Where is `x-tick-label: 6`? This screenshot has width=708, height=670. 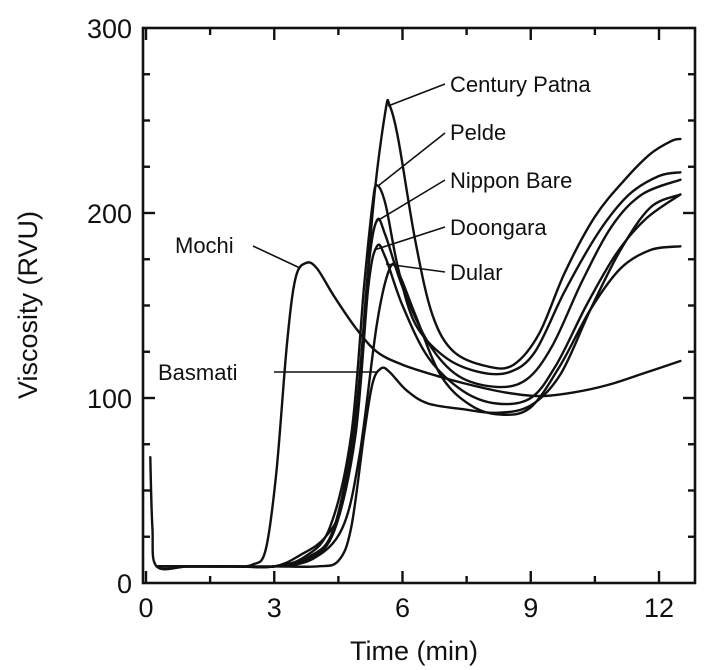
x-tick-label: 6 is located at coordinates (402, 608).